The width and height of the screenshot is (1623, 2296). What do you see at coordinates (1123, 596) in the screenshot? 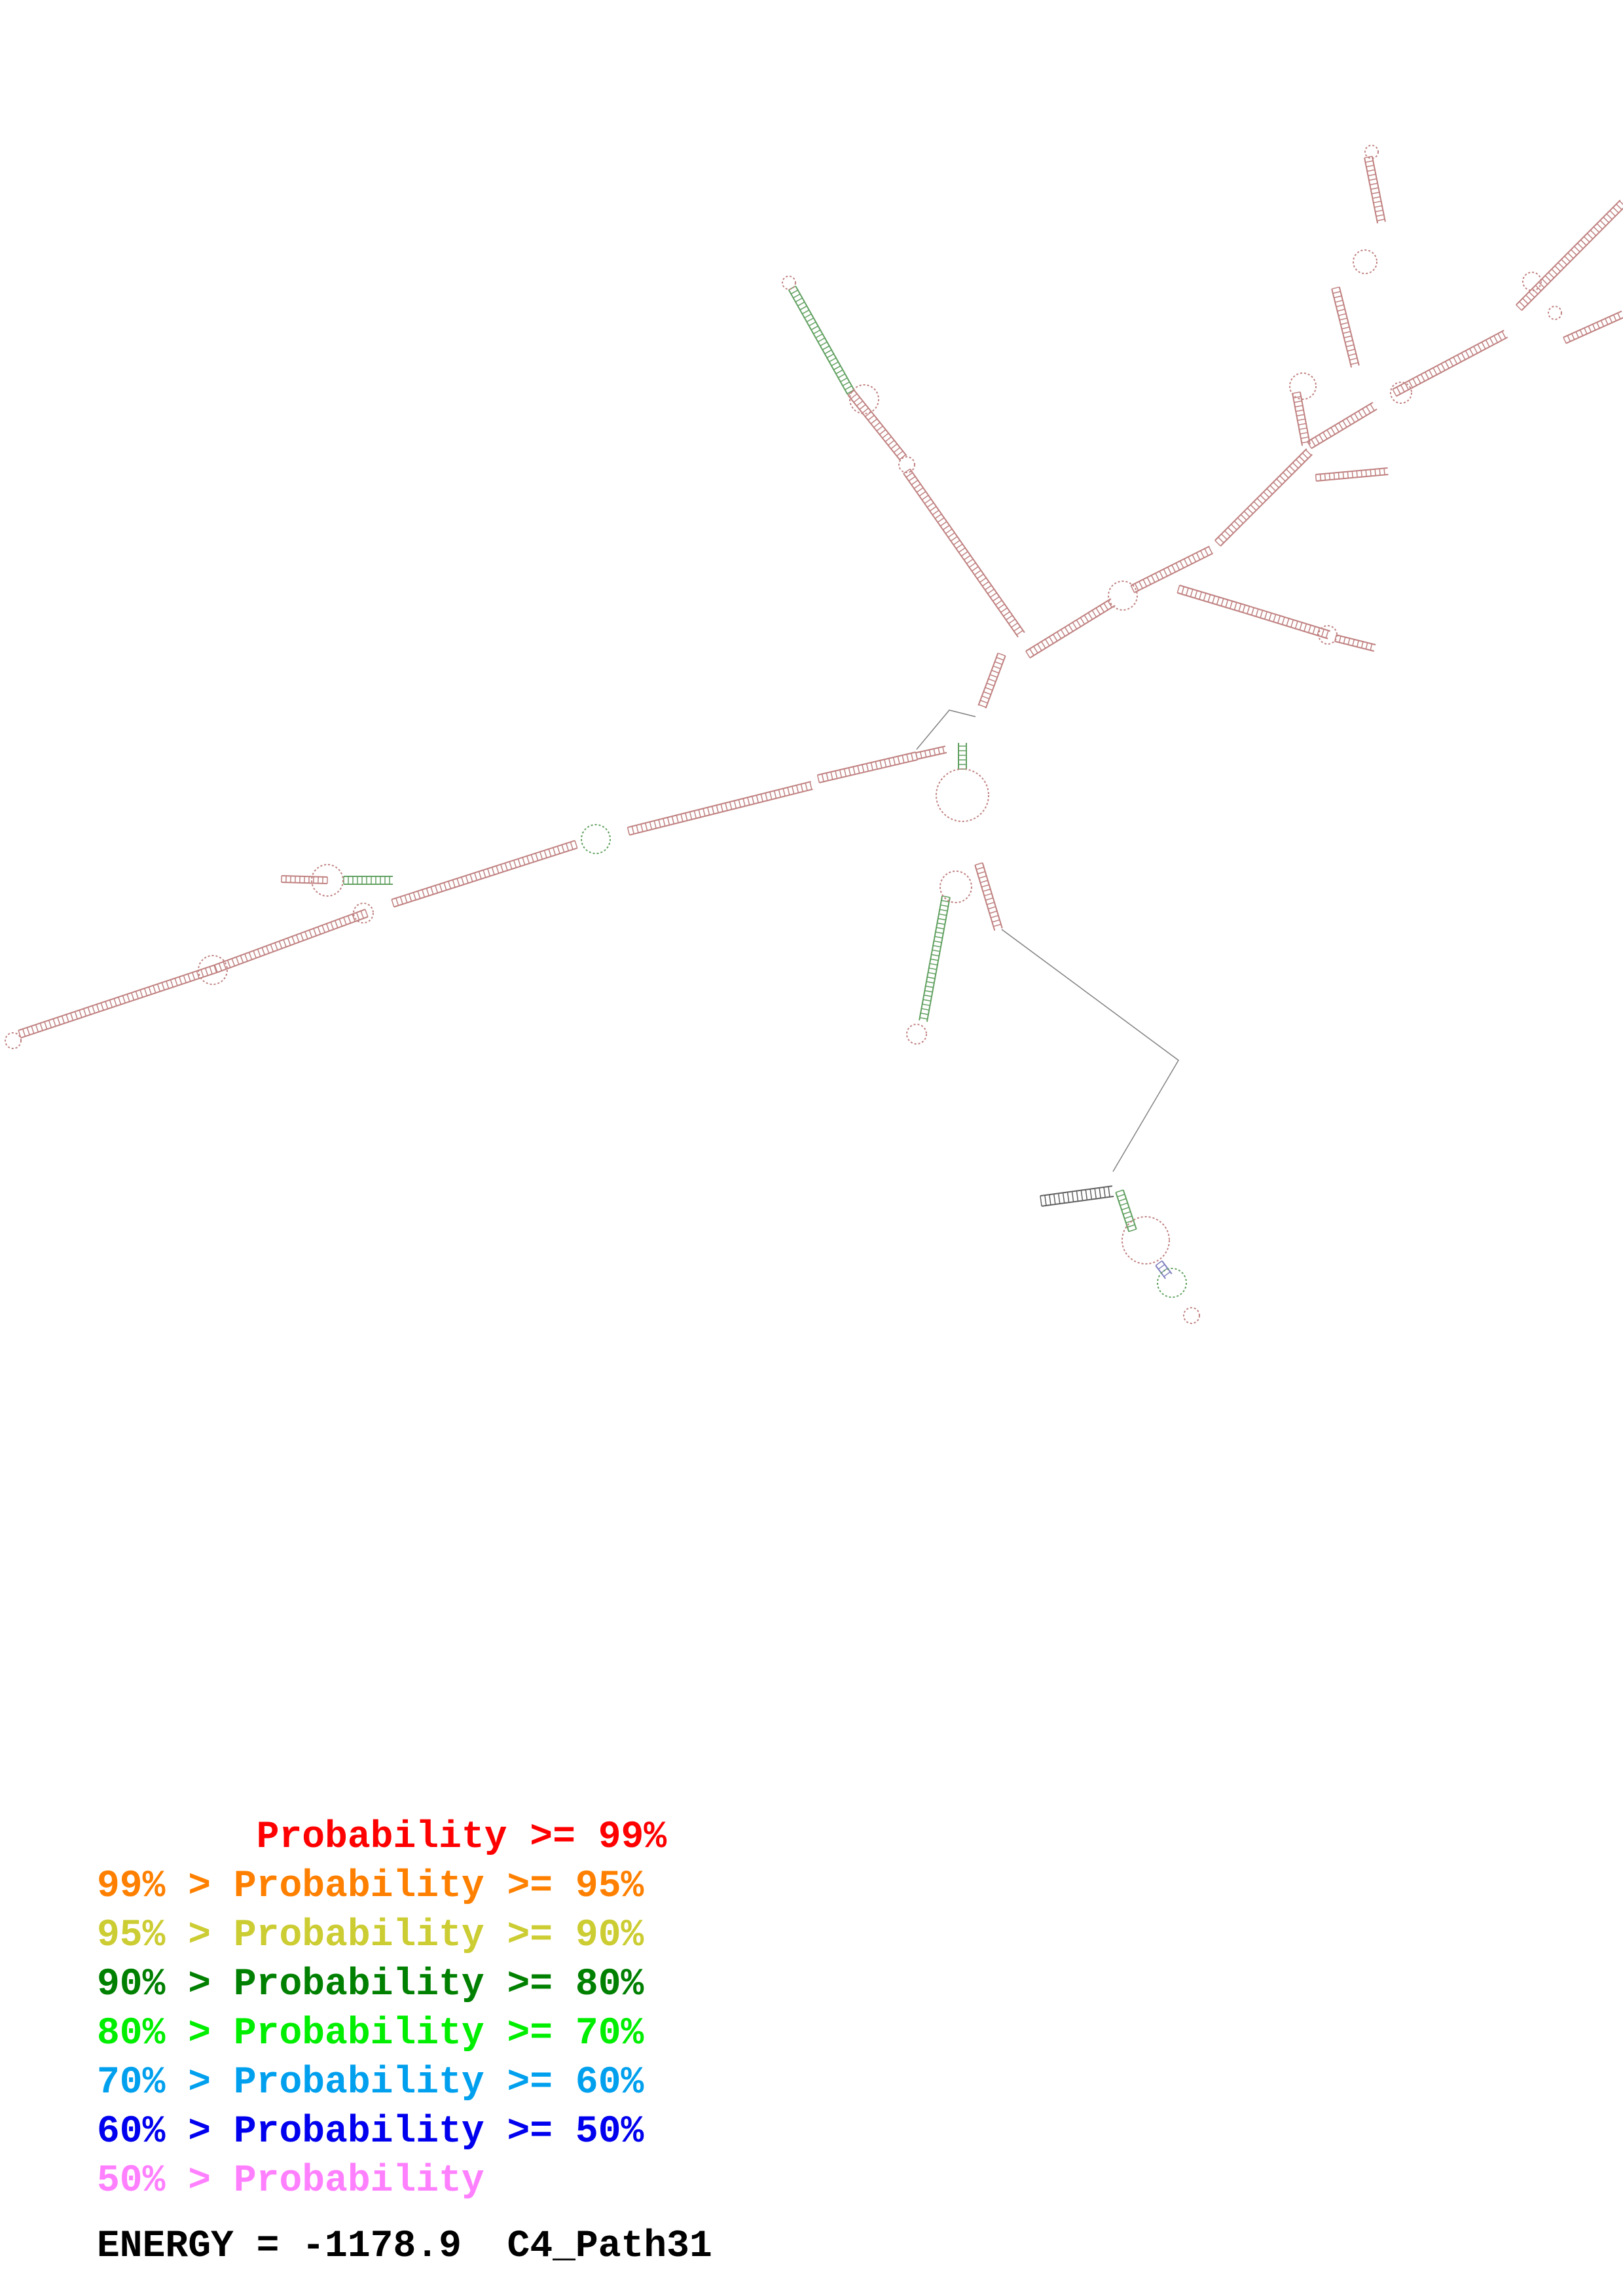
I see `loop-trunk-a` at bounding box center [1123, 596].